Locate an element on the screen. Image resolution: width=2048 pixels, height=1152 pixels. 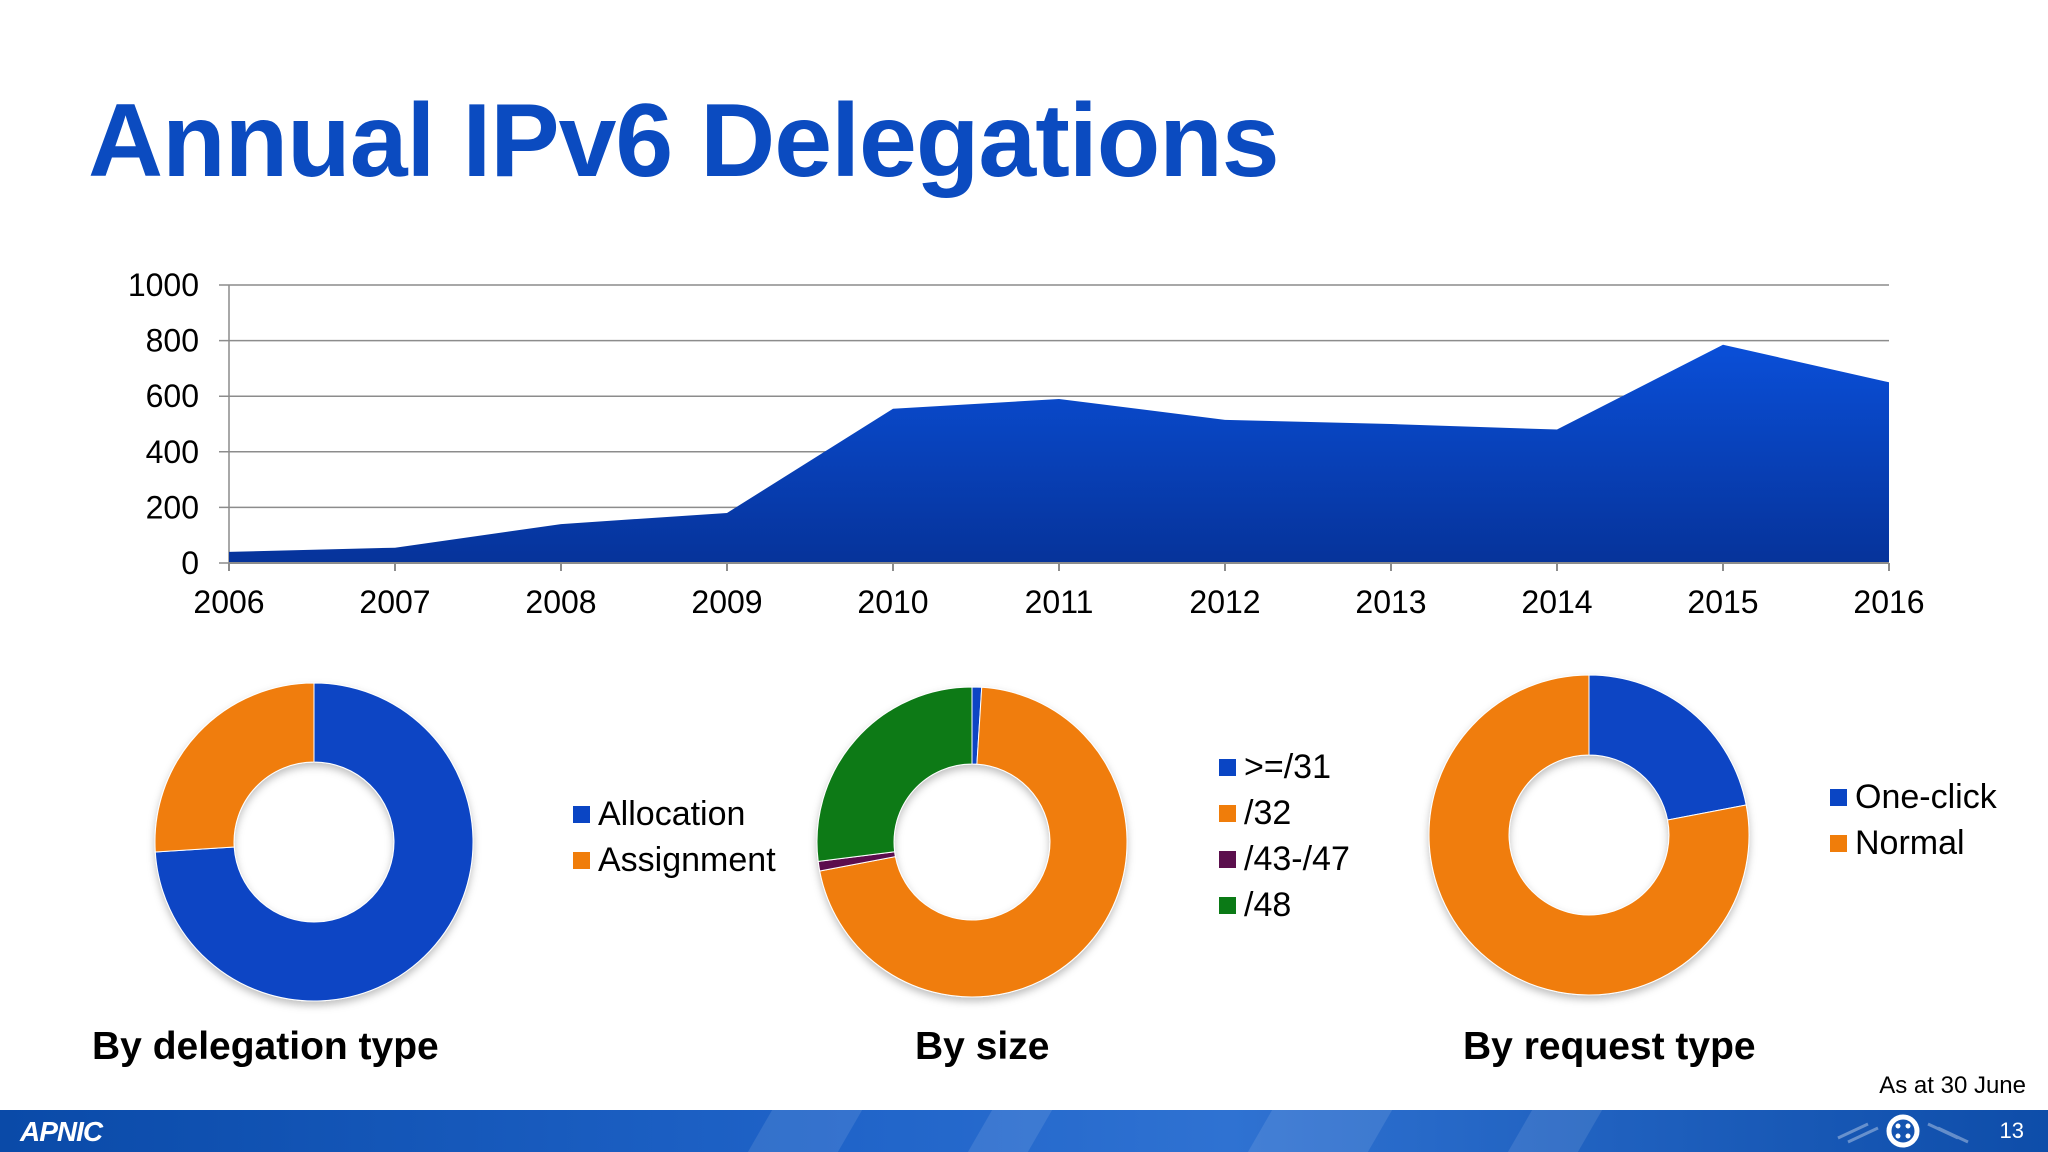
legend-item: Allocation is located at coordinates (674, 814).